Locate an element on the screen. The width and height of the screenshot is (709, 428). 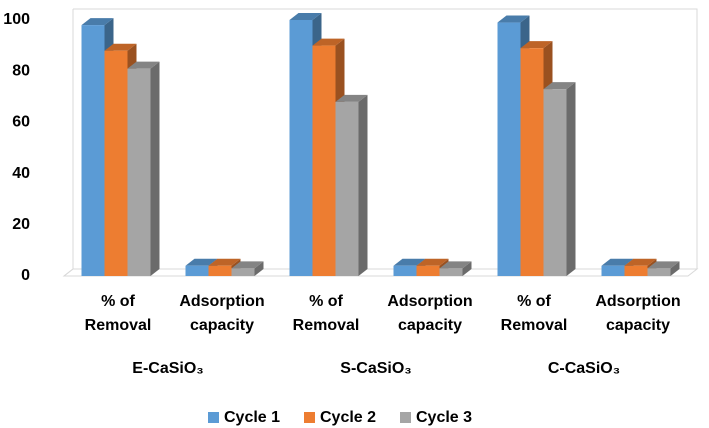
legend-label: Cycle 1 is located at coordinates (252, 417).